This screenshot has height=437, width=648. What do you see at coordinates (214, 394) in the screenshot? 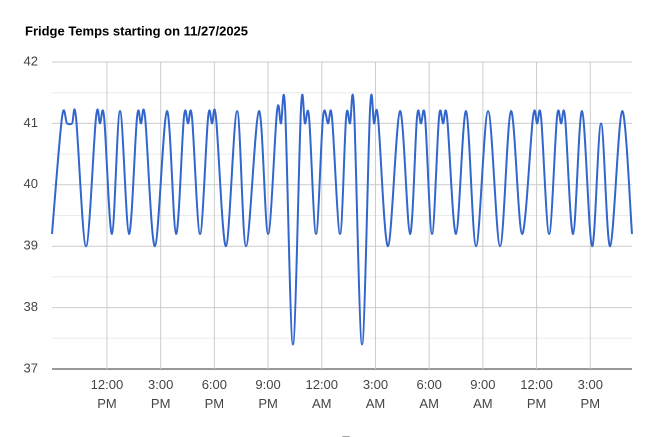
I see `x-tick-label: 6:00 PM` at bounding box center [214, 394].